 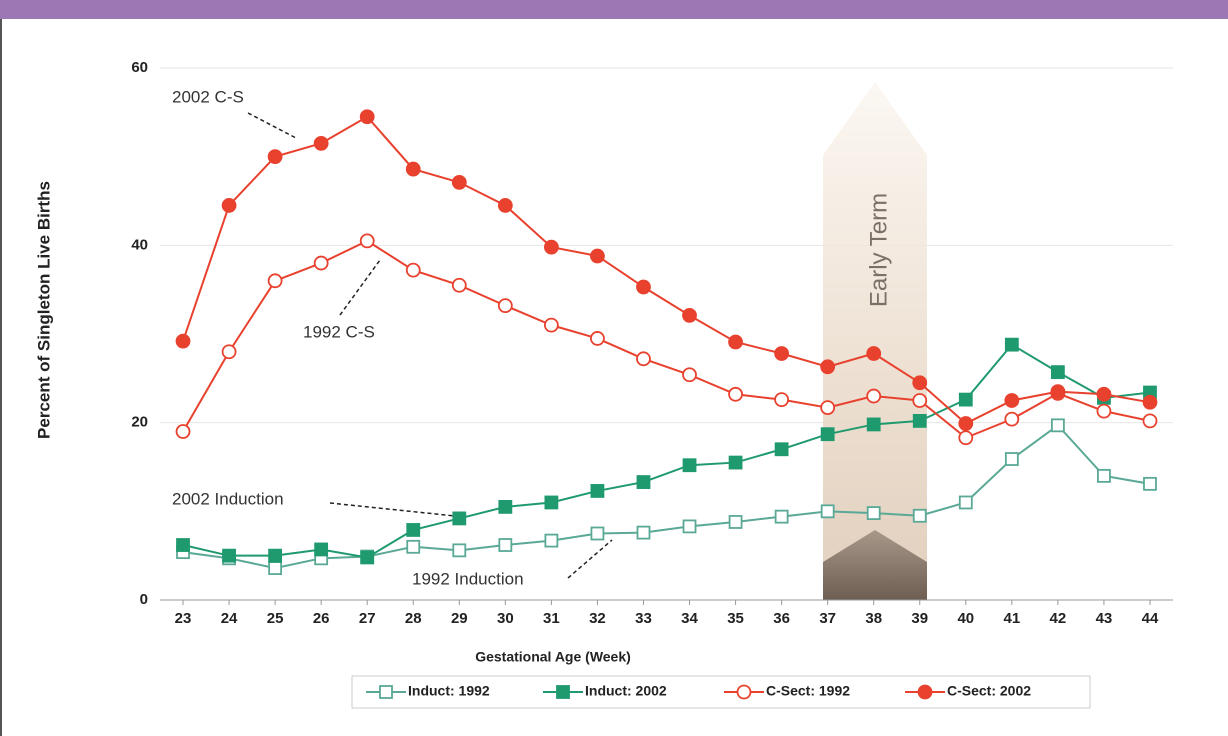 I want to click on x-tick-label: 42, so click(x=1058, y=618).